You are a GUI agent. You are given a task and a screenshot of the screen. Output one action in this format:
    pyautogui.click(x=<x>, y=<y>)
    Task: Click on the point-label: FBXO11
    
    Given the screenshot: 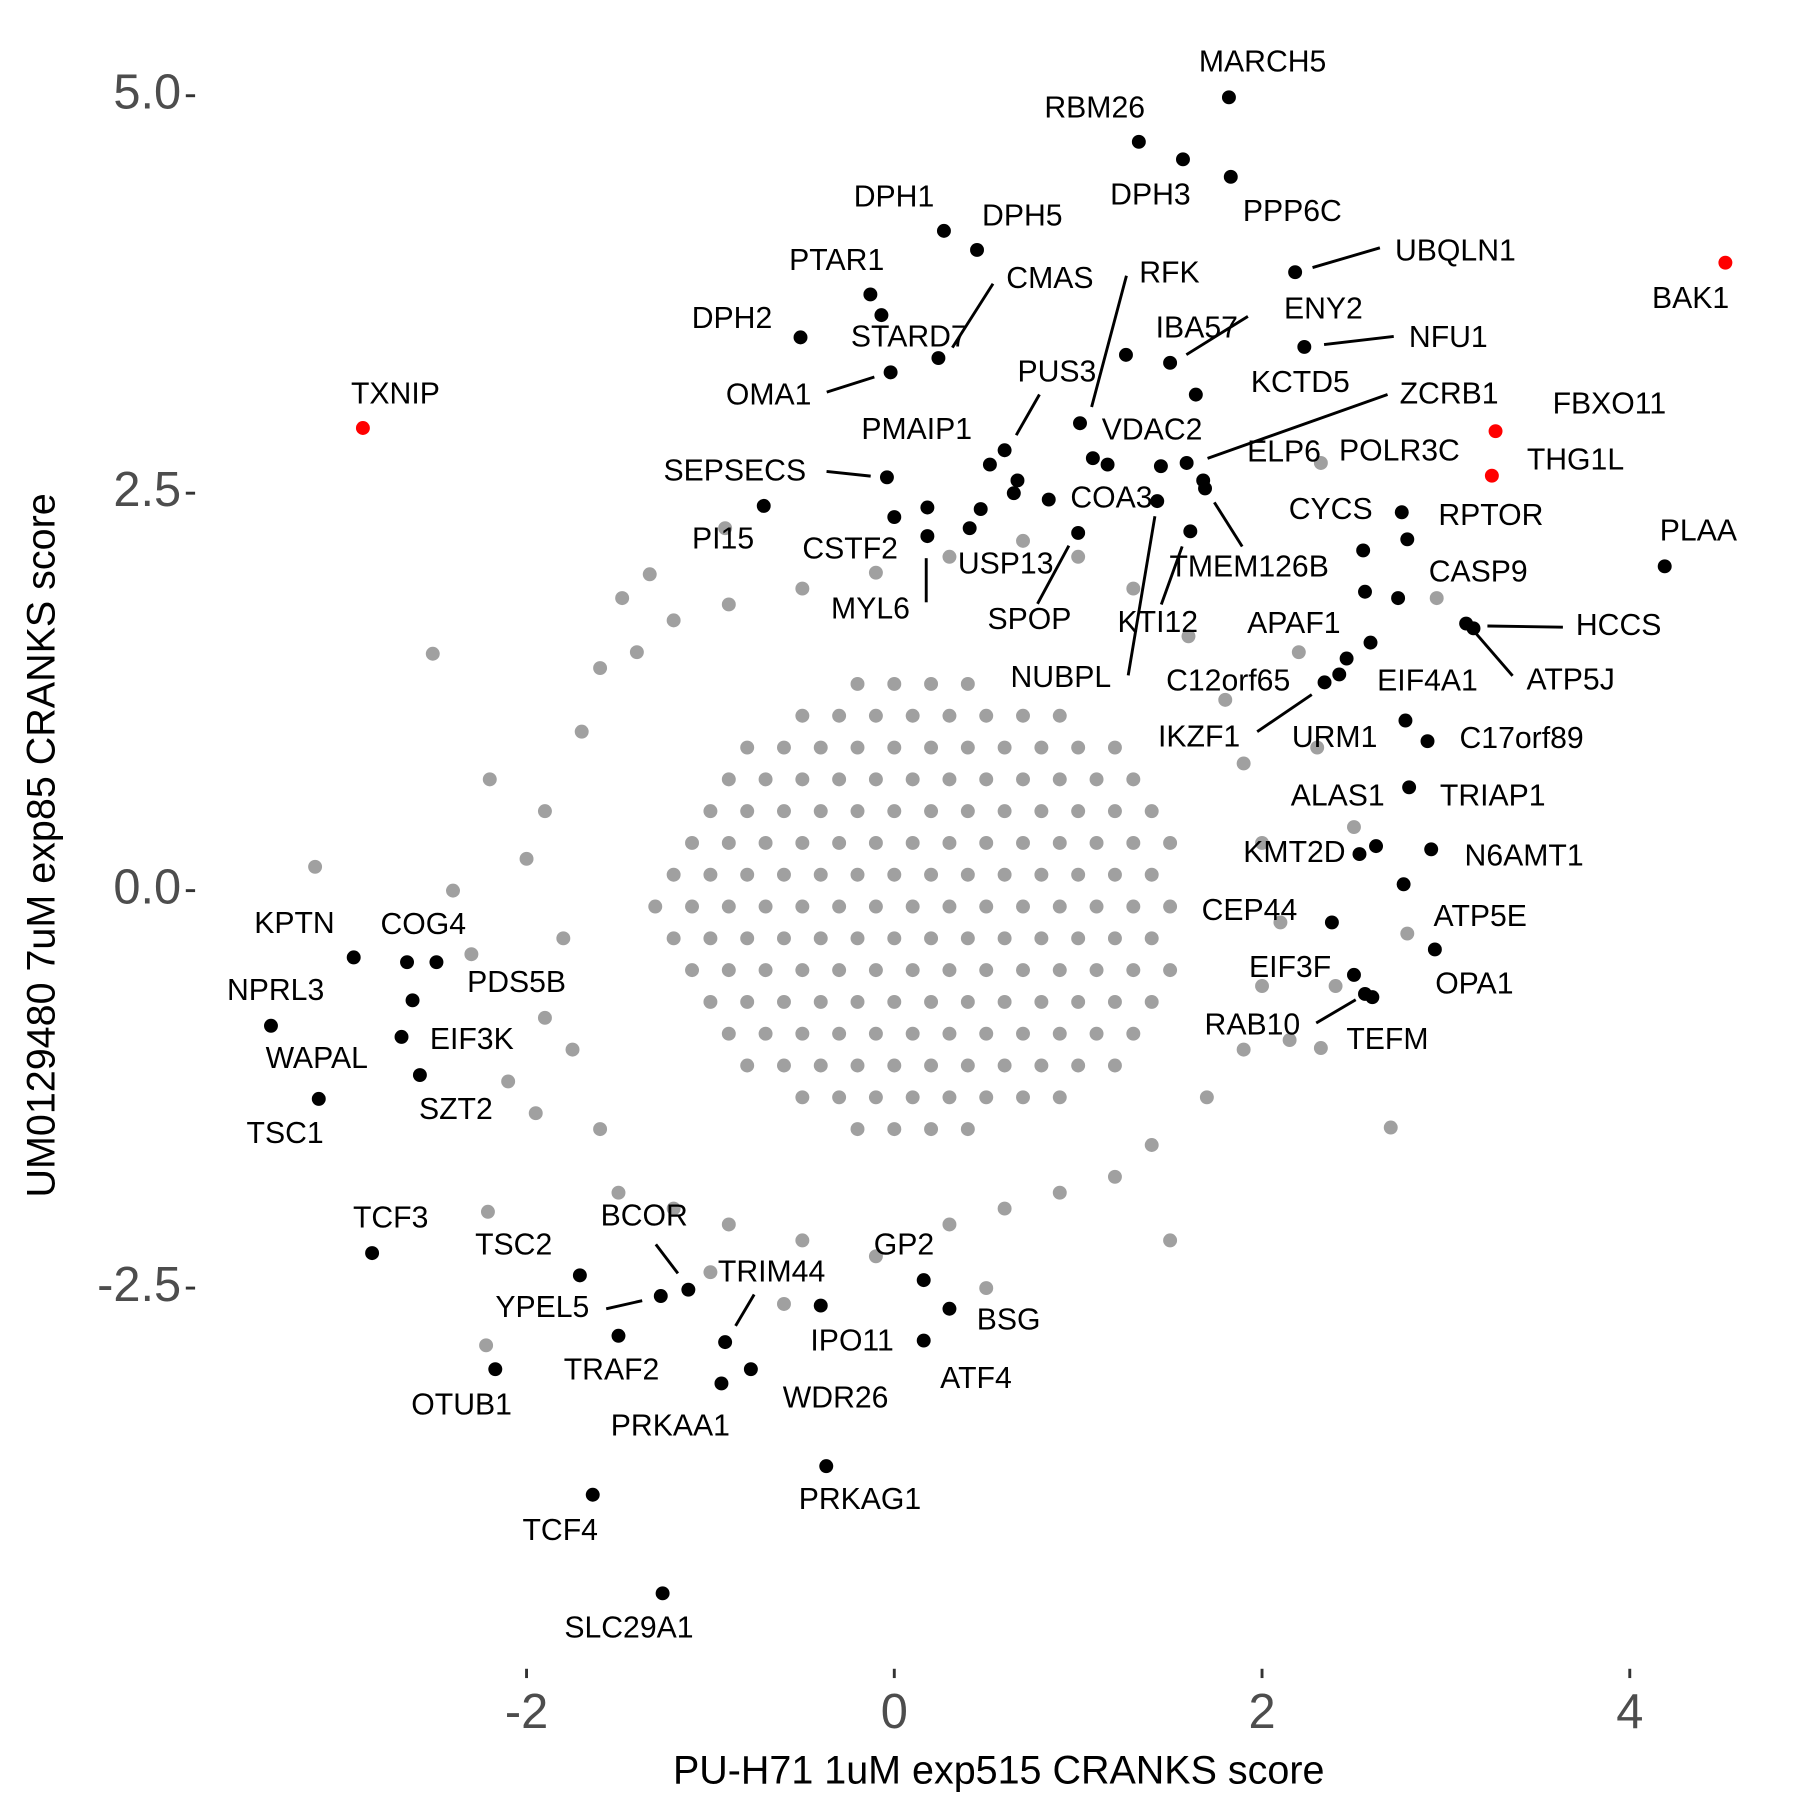 What is the action you would take?
    pyautogui.click(x=1610, y=404)
    